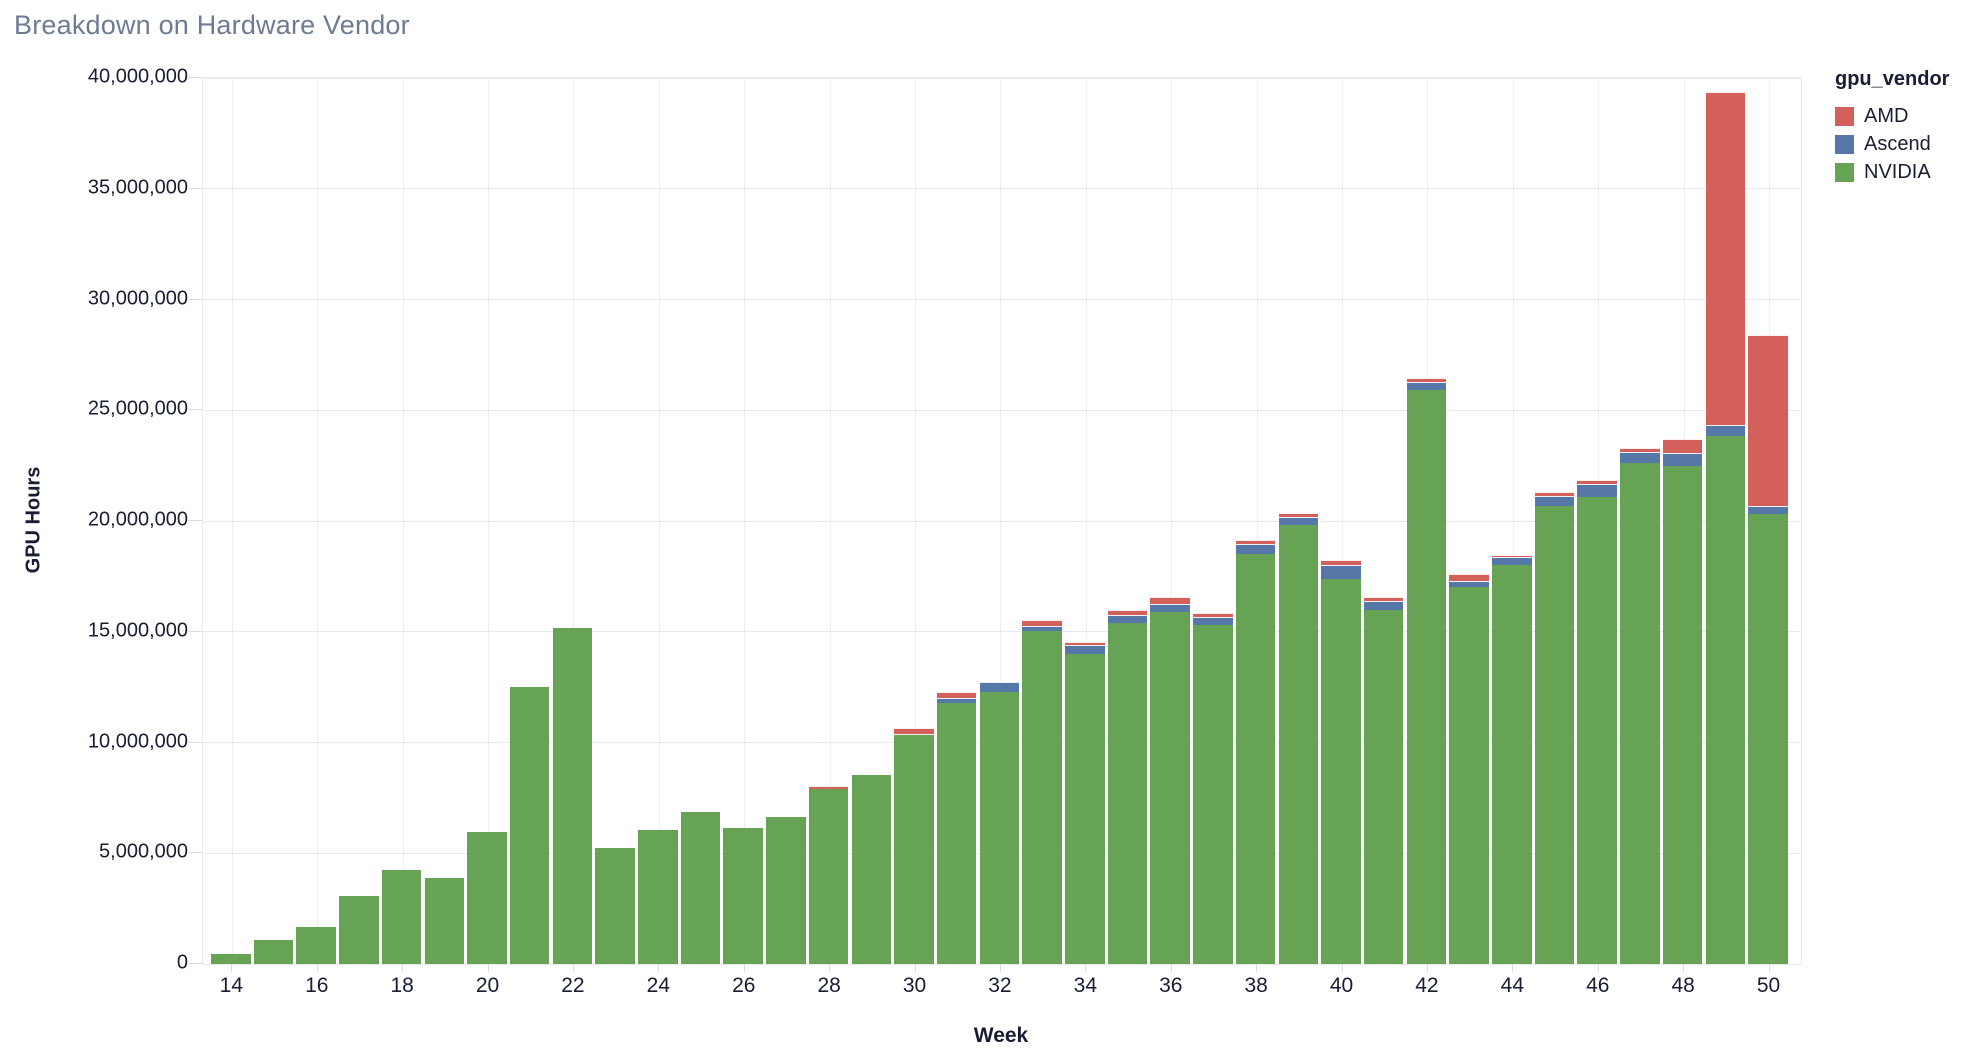 The image size is (1974, 1064). What do you see at coordinates (956, 695) in the screenshot?
I see `bar-week-31-amd-segment` at bounding box center [956, 695].